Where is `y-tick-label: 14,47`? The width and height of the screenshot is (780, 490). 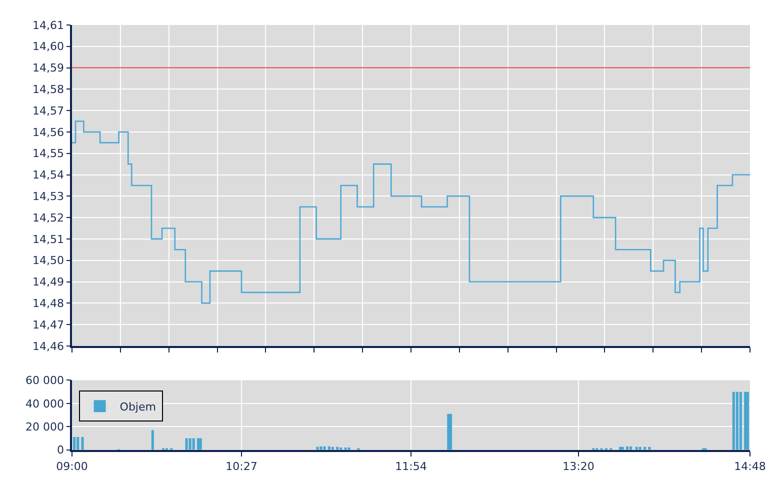
y-tick-label: 14,47 is located at coordinates (48, 325).